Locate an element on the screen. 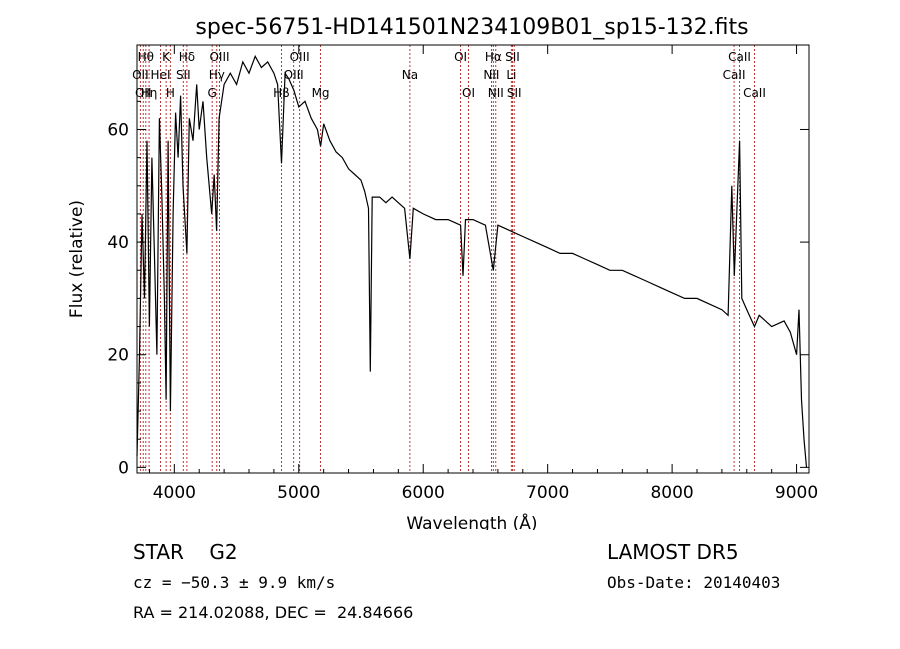 This screenshot has height=649, width=900. feature-label-19: NII is located at coordinates (491, 75).